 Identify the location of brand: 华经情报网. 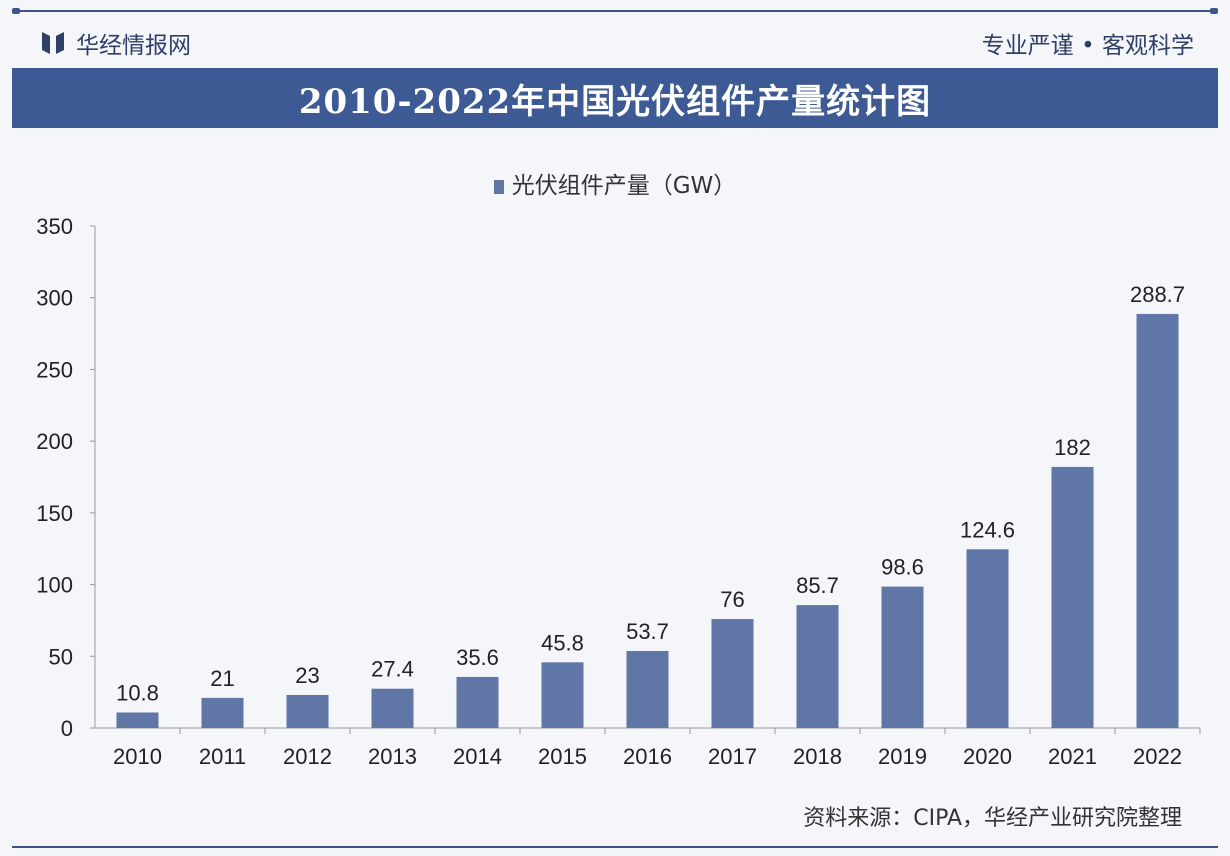
(115, 43).